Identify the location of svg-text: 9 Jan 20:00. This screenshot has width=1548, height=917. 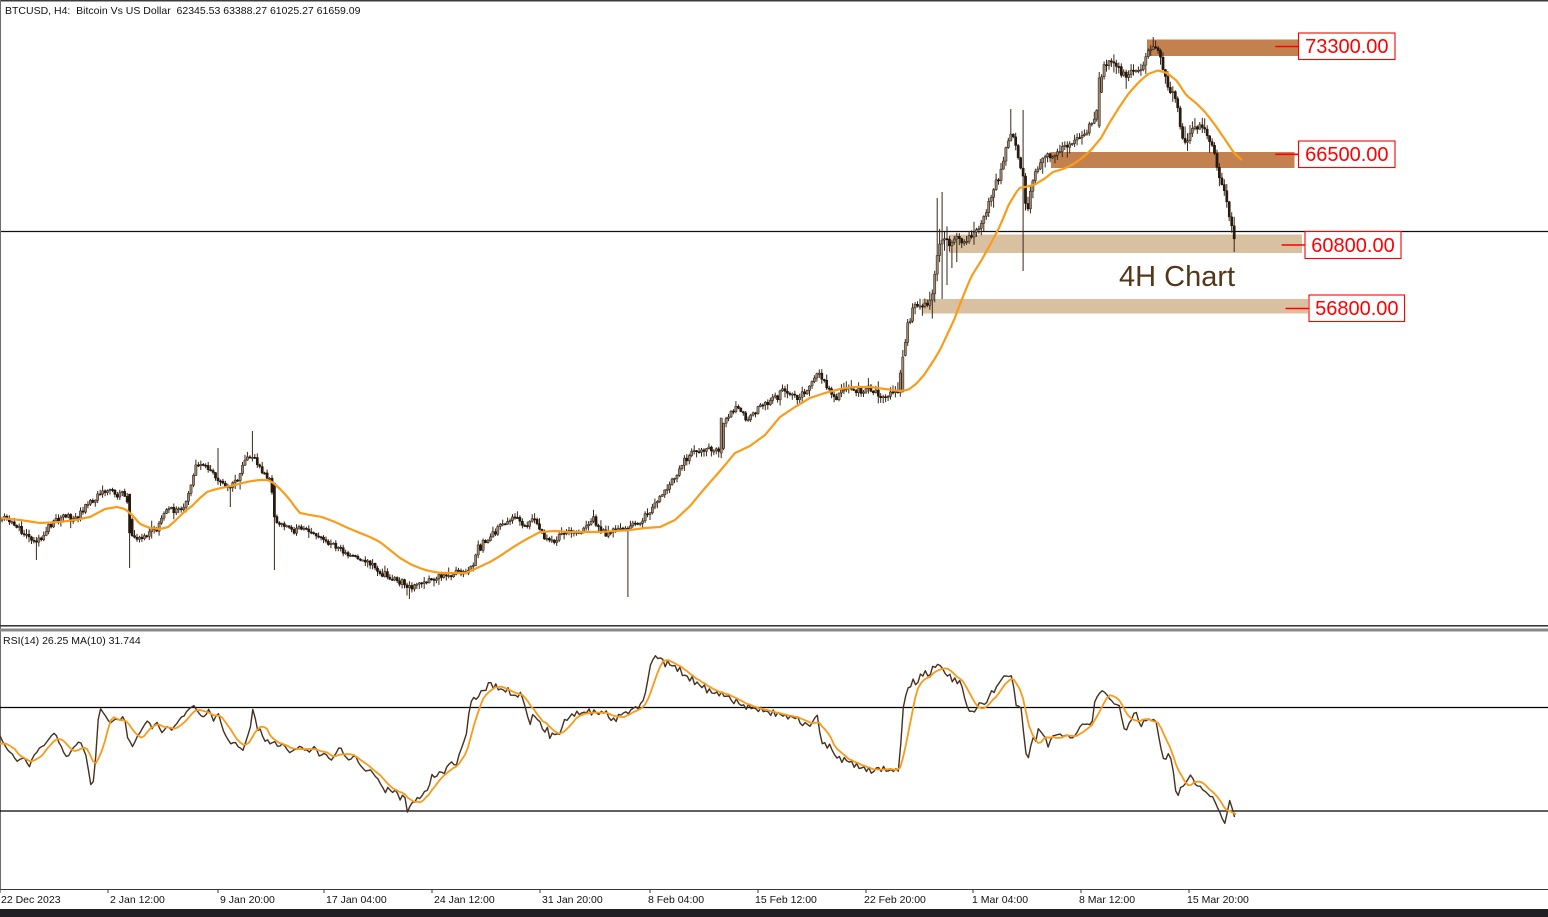
(247, 900).